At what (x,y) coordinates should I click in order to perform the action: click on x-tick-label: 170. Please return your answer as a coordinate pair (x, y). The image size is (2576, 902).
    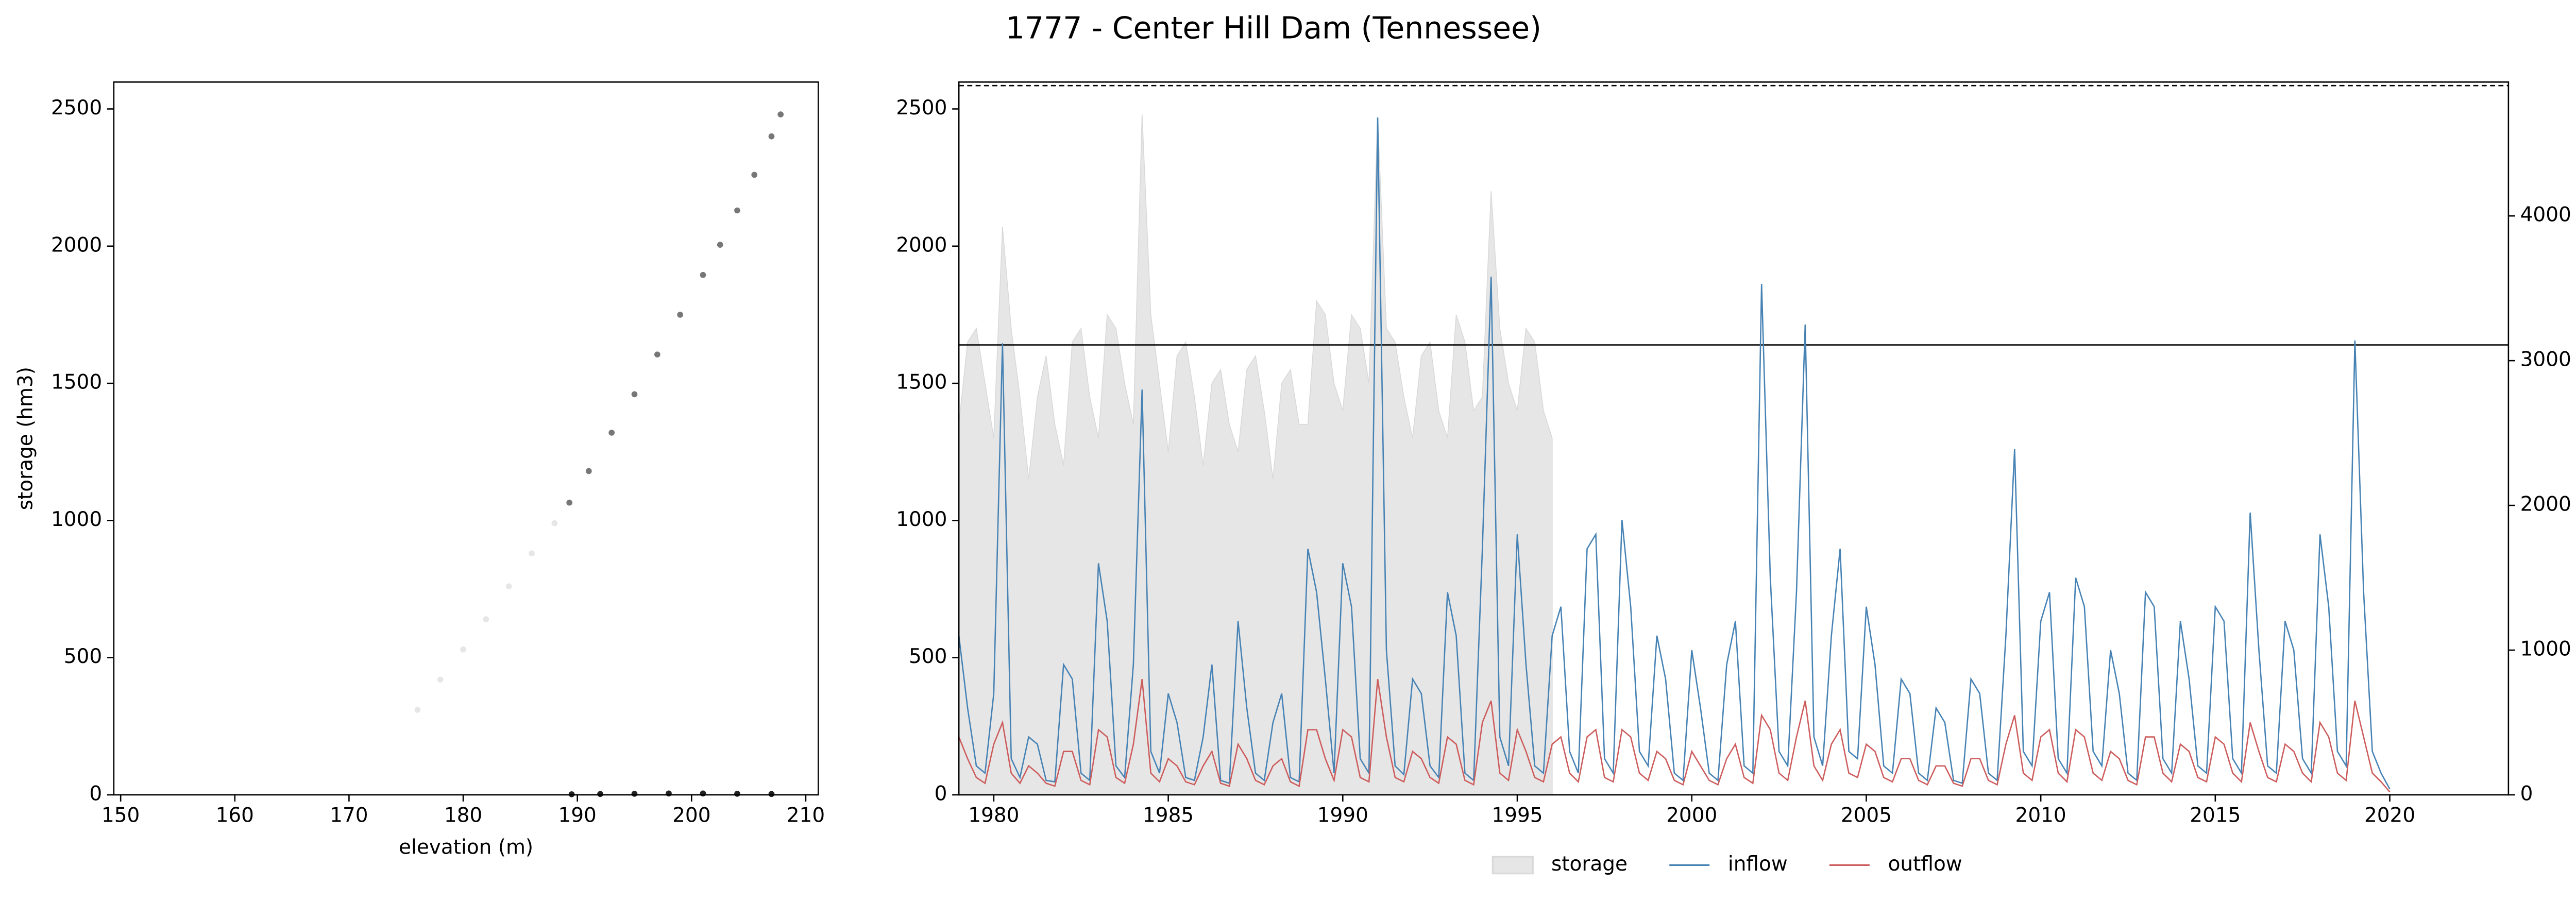
    Looking at the image, I should click on (349, 815).